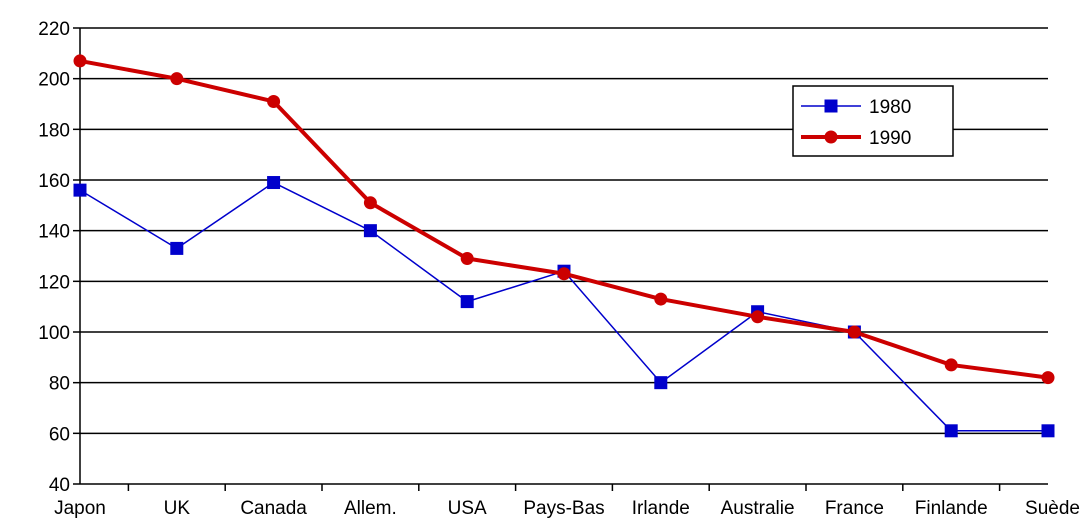 The image size is (1082, 523). Describe the element at coordinates (80, 61) in the screenshot. I see `point-1990-japon` at that location.